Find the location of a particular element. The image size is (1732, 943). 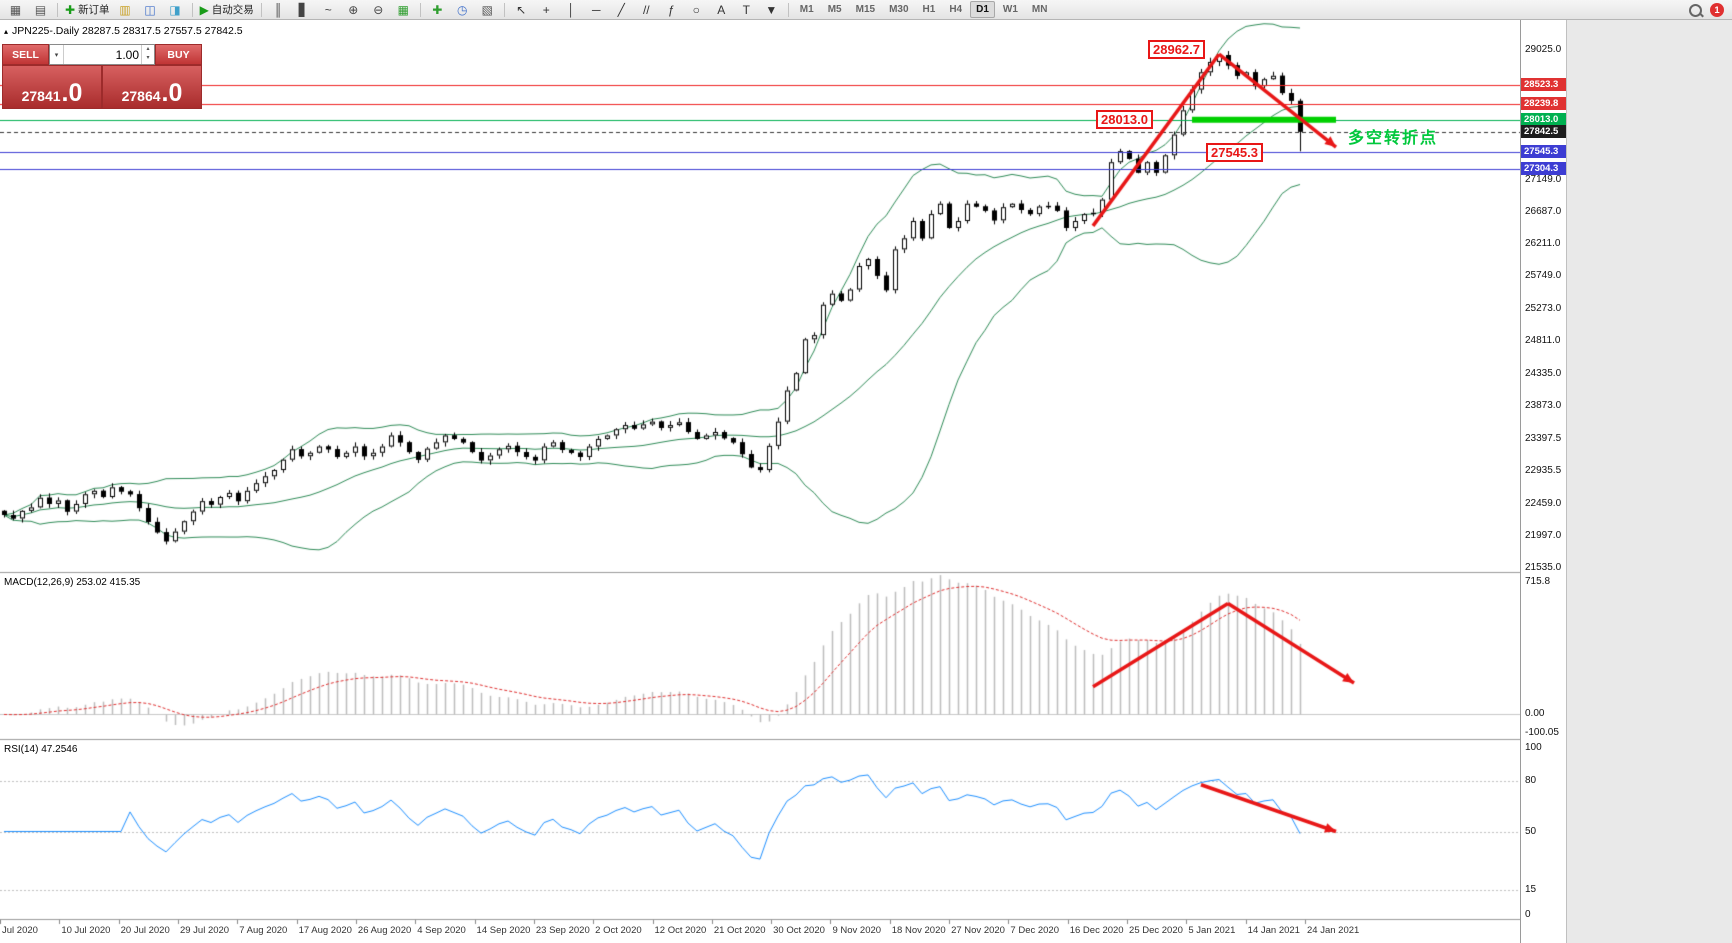

date-label: 7 Aug 2020 is located at coordinates (263, 930).